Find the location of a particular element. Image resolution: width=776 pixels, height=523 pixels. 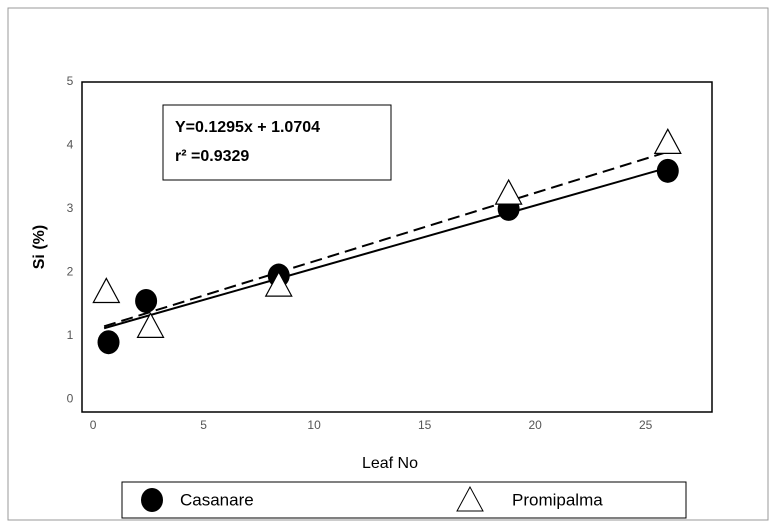

y-tick-label: 5 is located at coordinates (70, 81).